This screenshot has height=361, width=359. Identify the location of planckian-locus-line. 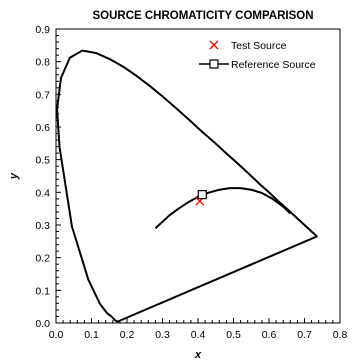
(222, 208).